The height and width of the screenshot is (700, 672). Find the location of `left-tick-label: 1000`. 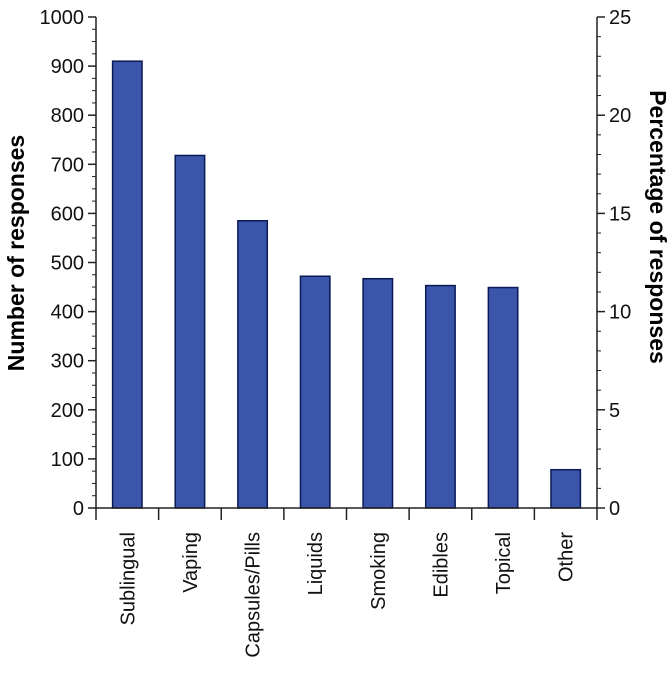

left-tick-label: 1000 is located at coordinates (62, 18).